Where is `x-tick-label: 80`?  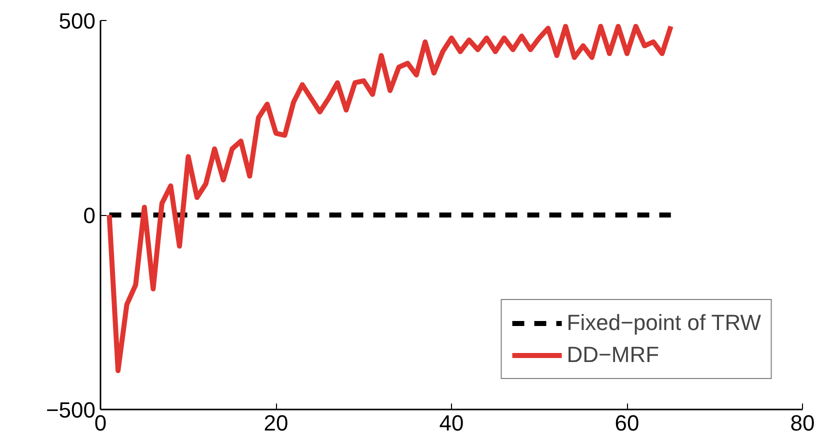
x-tick-label: 80 is located at coordinates (802, 421).